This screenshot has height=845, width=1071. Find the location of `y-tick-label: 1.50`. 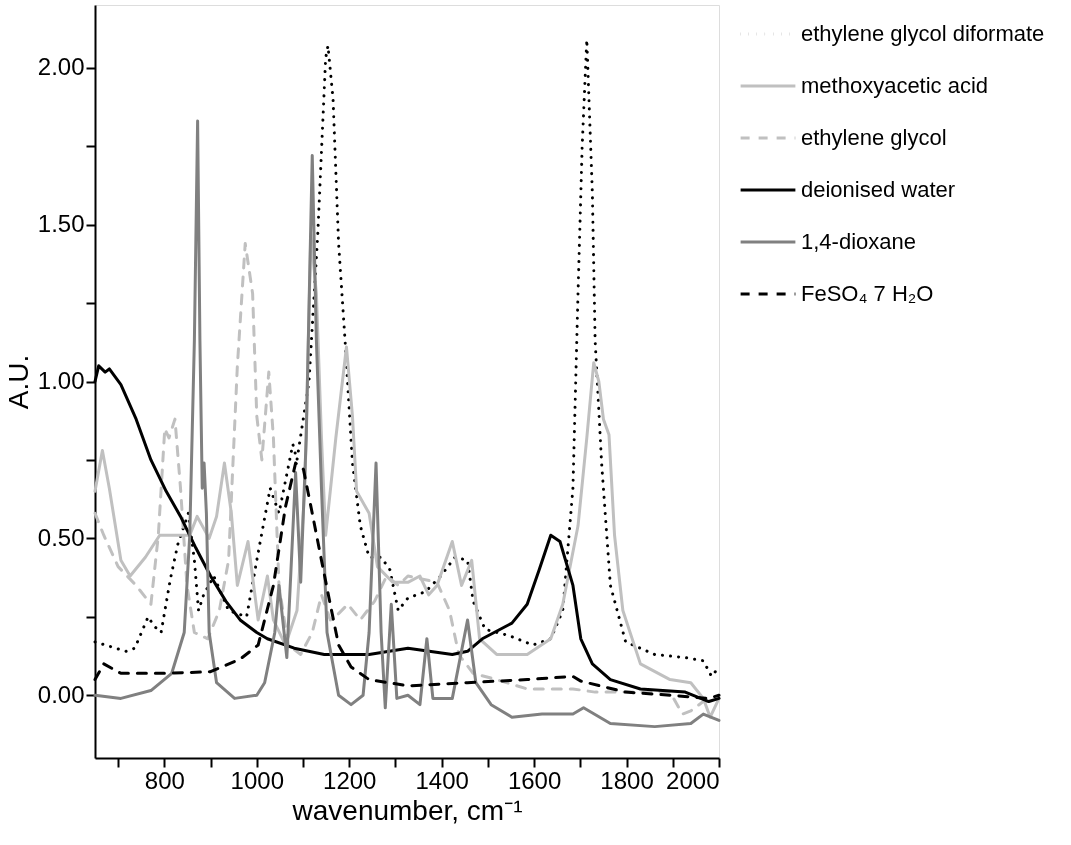

y-tick-label: 1.50 is located at coordinates (61, 224).